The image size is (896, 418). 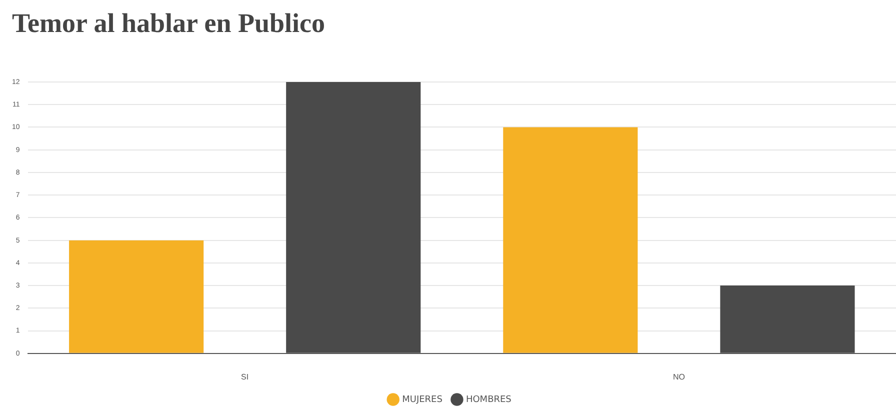 What do you see at coordinates (489, 399) in the screenshot?
I see `legend-label: HOMBRES` at bounding box center [489, 399].